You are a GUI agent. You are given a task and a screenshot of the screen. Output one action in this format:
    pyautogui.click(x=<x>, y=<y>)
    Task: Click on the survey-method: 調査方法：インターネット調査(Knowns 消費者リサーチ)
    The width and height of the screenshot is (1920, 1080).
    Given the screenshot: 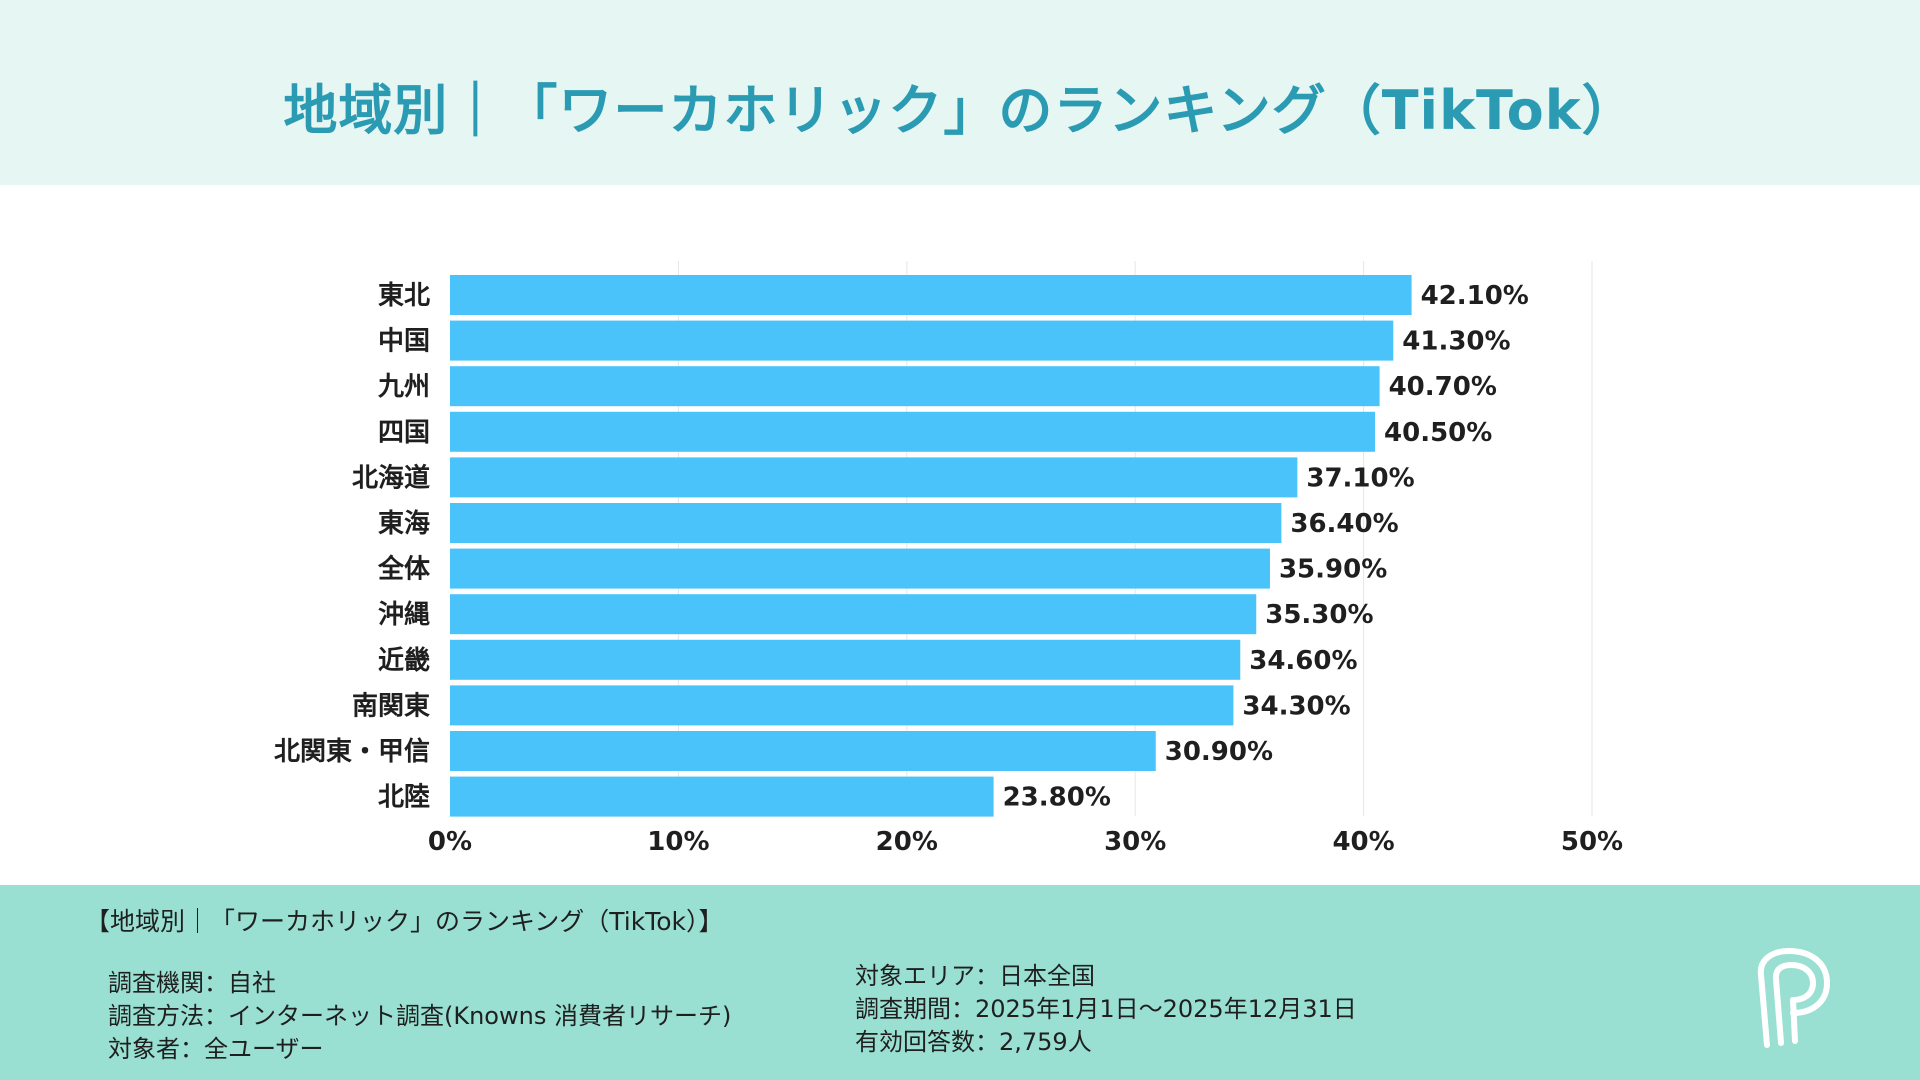 What is the action you would take?
    pyautogui.click(x=420, y=1016)
    